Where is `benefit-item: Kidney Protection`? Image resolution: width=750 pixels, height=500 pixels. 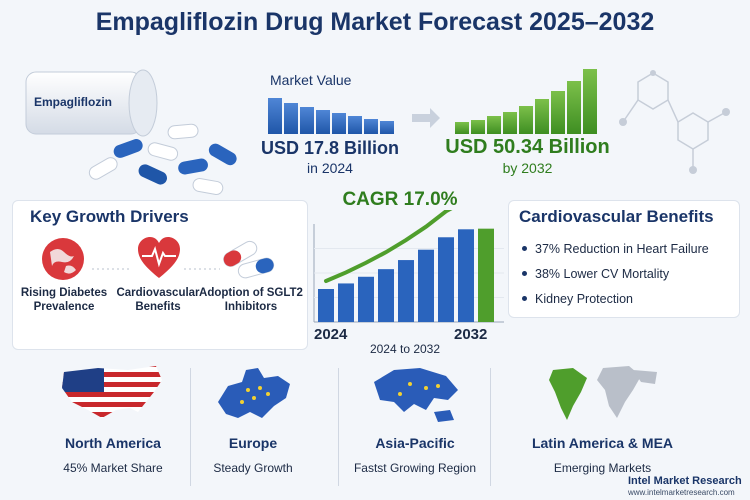 benefit-item: Kidney Protection is located at coordinates (615, 298).